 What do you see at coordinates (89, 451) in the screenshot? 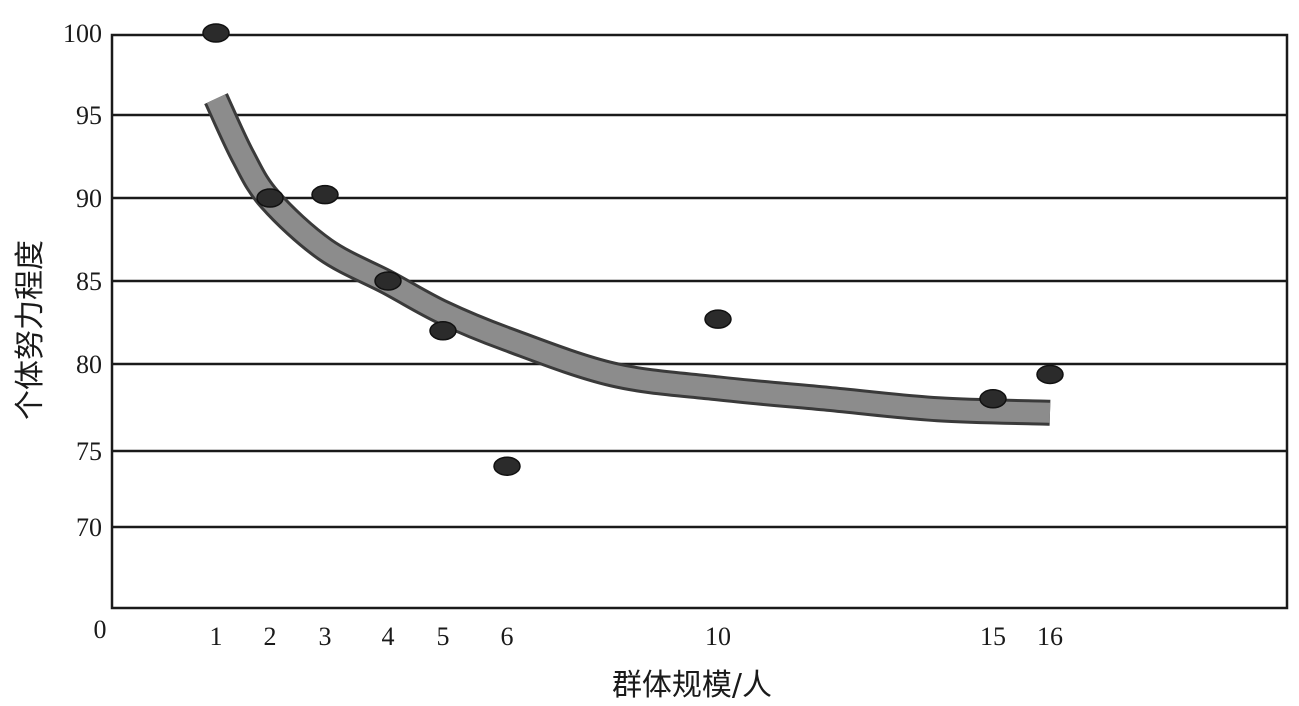
I see `y-tick-label: 75` at bounding box center [89, 451].